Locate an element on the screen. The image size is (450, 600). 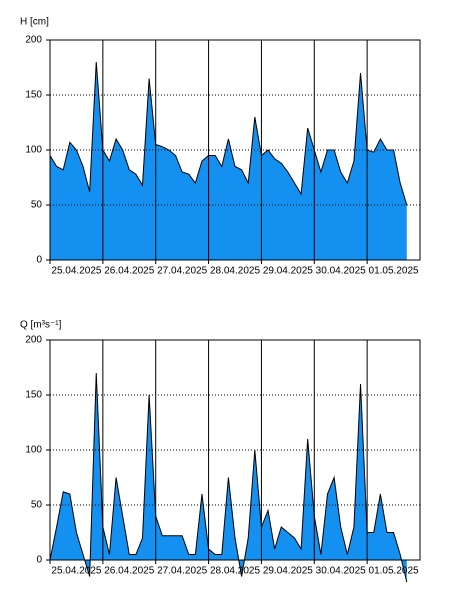
y-axis-label: H [cm] is located at coordinates (34, 22).